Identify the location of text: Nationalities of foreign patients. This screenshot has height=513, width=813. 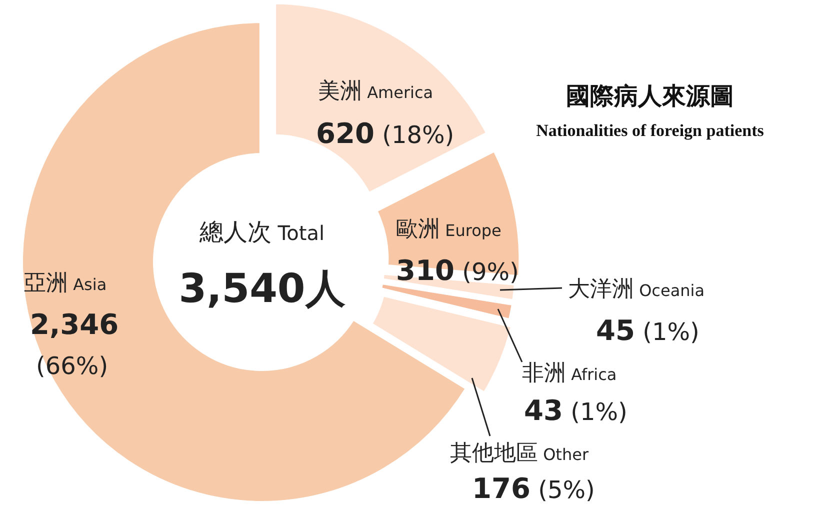
(650, 130).